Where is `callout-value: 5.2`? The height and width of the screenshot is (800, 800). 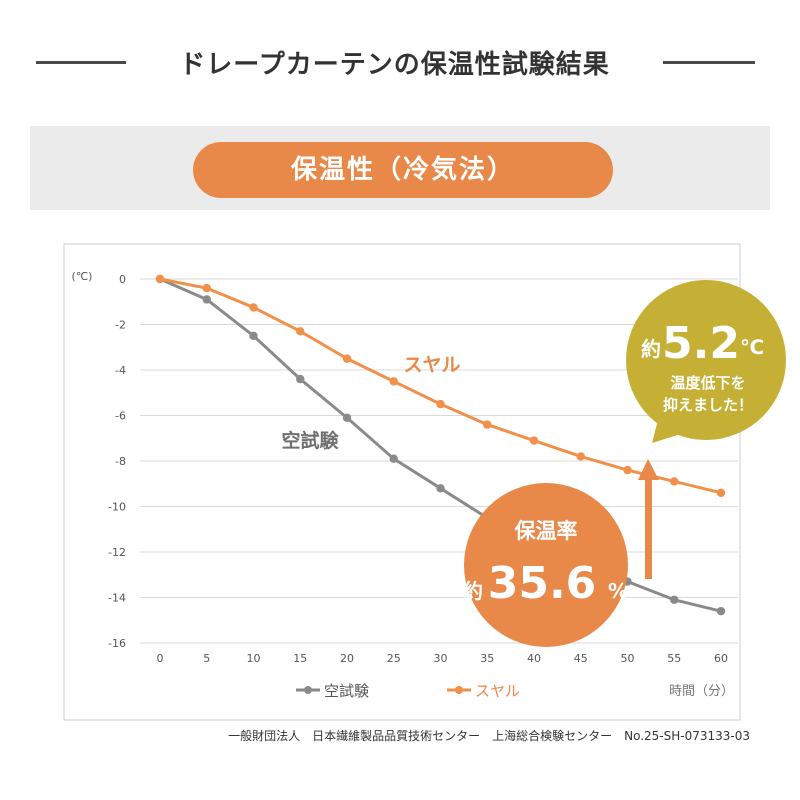 callout-value: 5.2 is located at coordinates (701, 343).